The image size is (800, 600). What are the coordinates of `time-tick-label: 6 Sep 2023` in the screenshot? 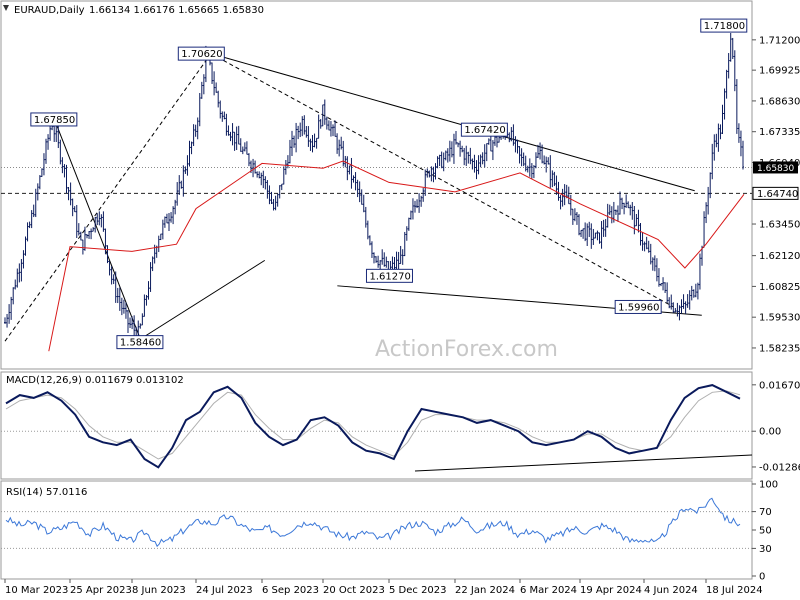 It's located at (290, 590).